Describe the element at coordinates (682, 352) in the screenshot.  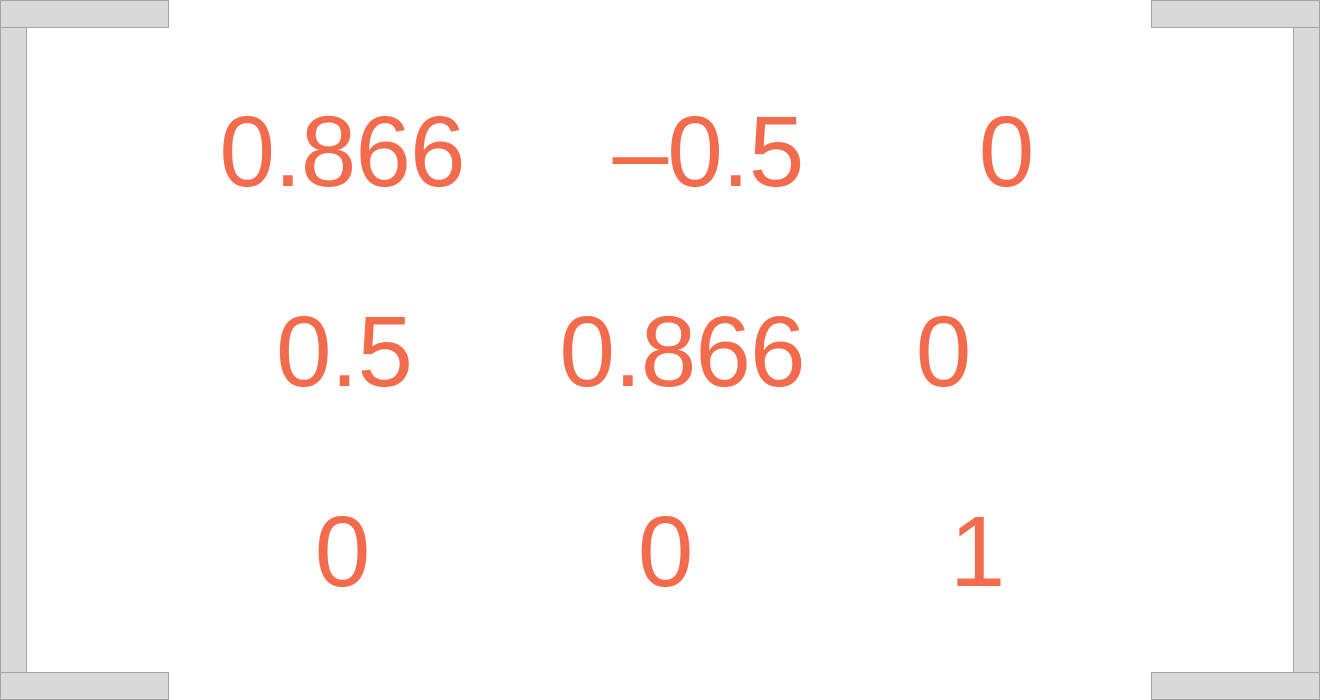
I see `matrix-entry-r2-c2: 0.866` at that location.